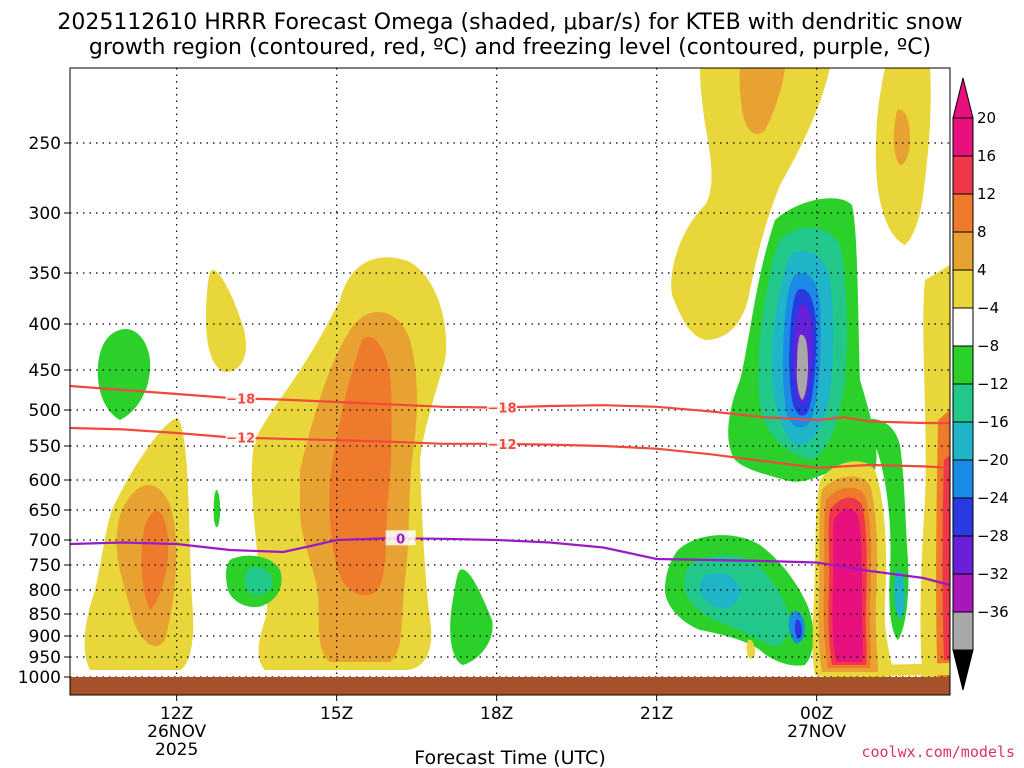 This screenshot has width=1024, height=768. I want to click on colorbar-label-2: 12, so click(986, 194).